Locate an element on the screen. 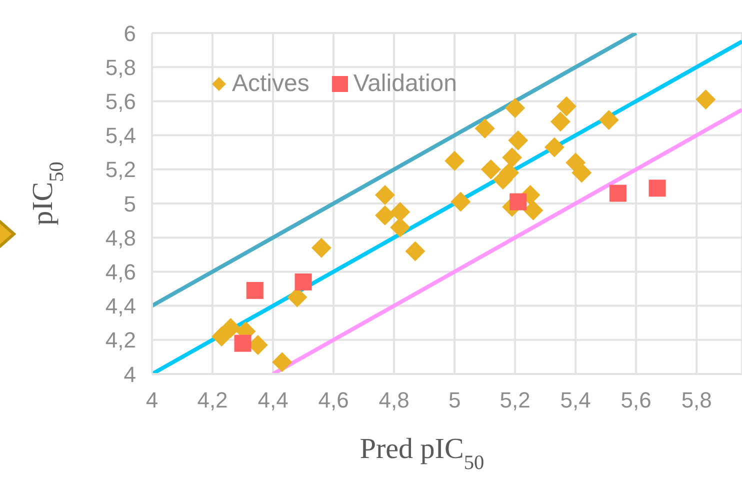  y-tick-label: 4,4 is located at coordinates (120, 306).